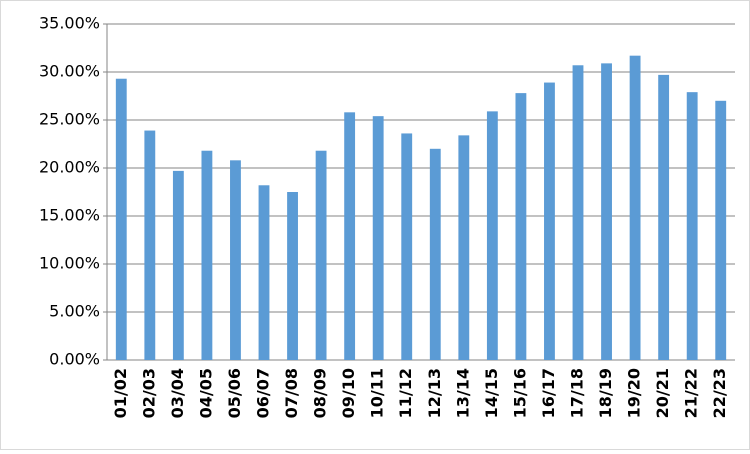  Describe the element at coordinates (605, 393) in the screenshot. I see `x-tick-label: 18/19` at that location.